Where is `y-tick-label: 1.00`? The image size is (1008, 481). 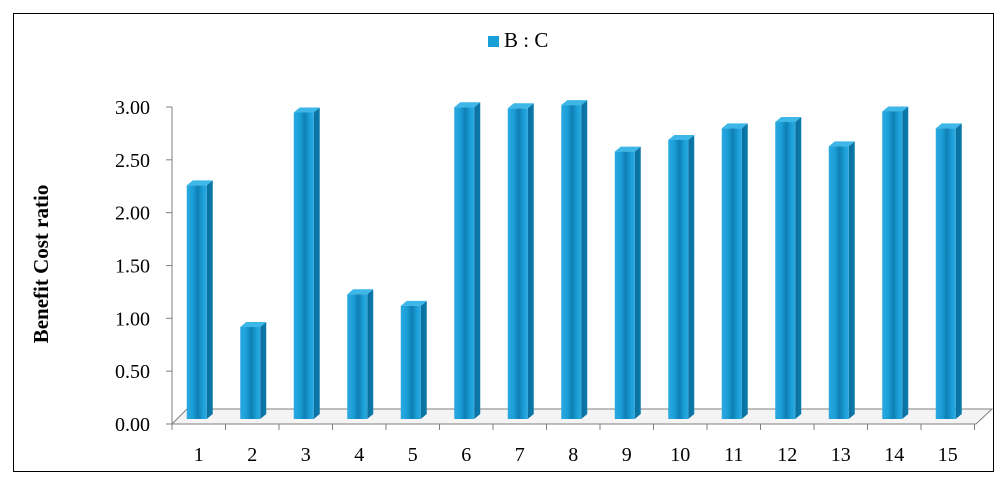 y-tick-label: 1.00 is located at coordinates (132, 319).